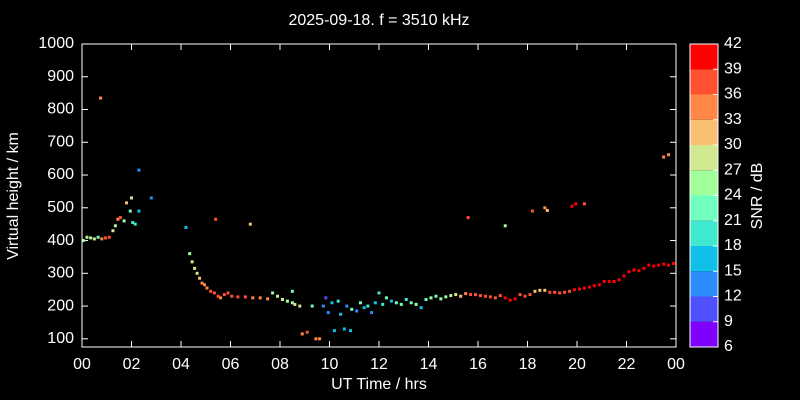 The height and width of the screenshot is (400, 800). What do you see at coordinates (231, 364) in the screenshot?
I see `x-tick-label: 06` at bounding box center [231, 364].